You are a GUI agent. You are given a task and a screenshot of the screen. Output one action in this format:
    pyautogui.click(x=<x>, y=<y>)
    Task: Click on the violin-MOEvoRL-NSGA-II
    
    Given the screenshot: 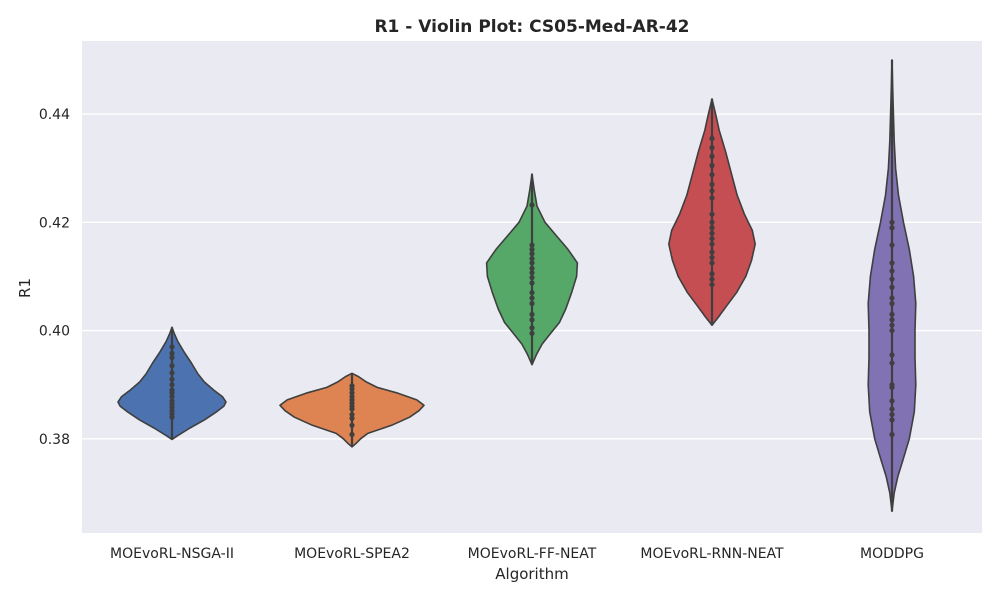 What is the action you would take?
    pyautogui.click(x=172, y=383)
    